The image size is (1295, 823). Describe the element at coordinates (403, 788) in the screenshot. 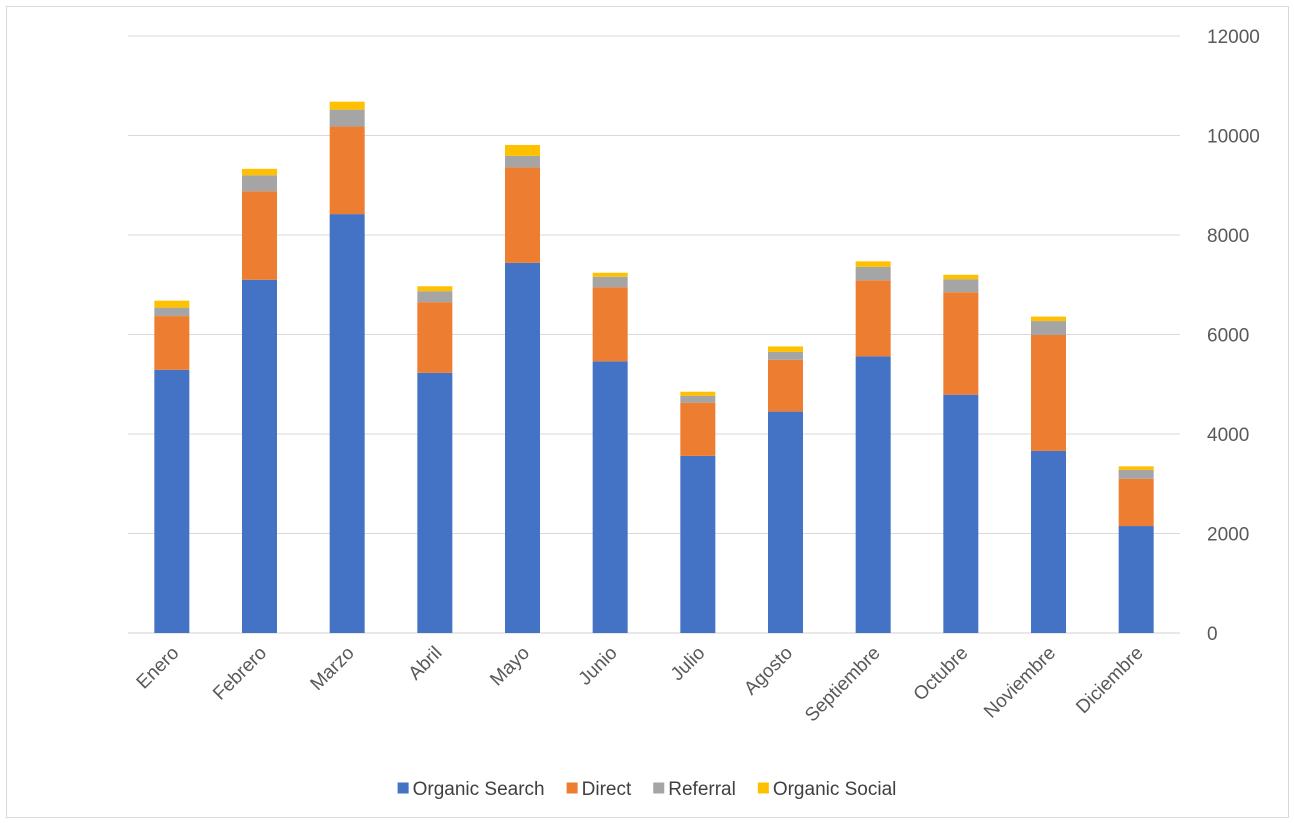

I see `legend-swatch-organic-search` at that location.